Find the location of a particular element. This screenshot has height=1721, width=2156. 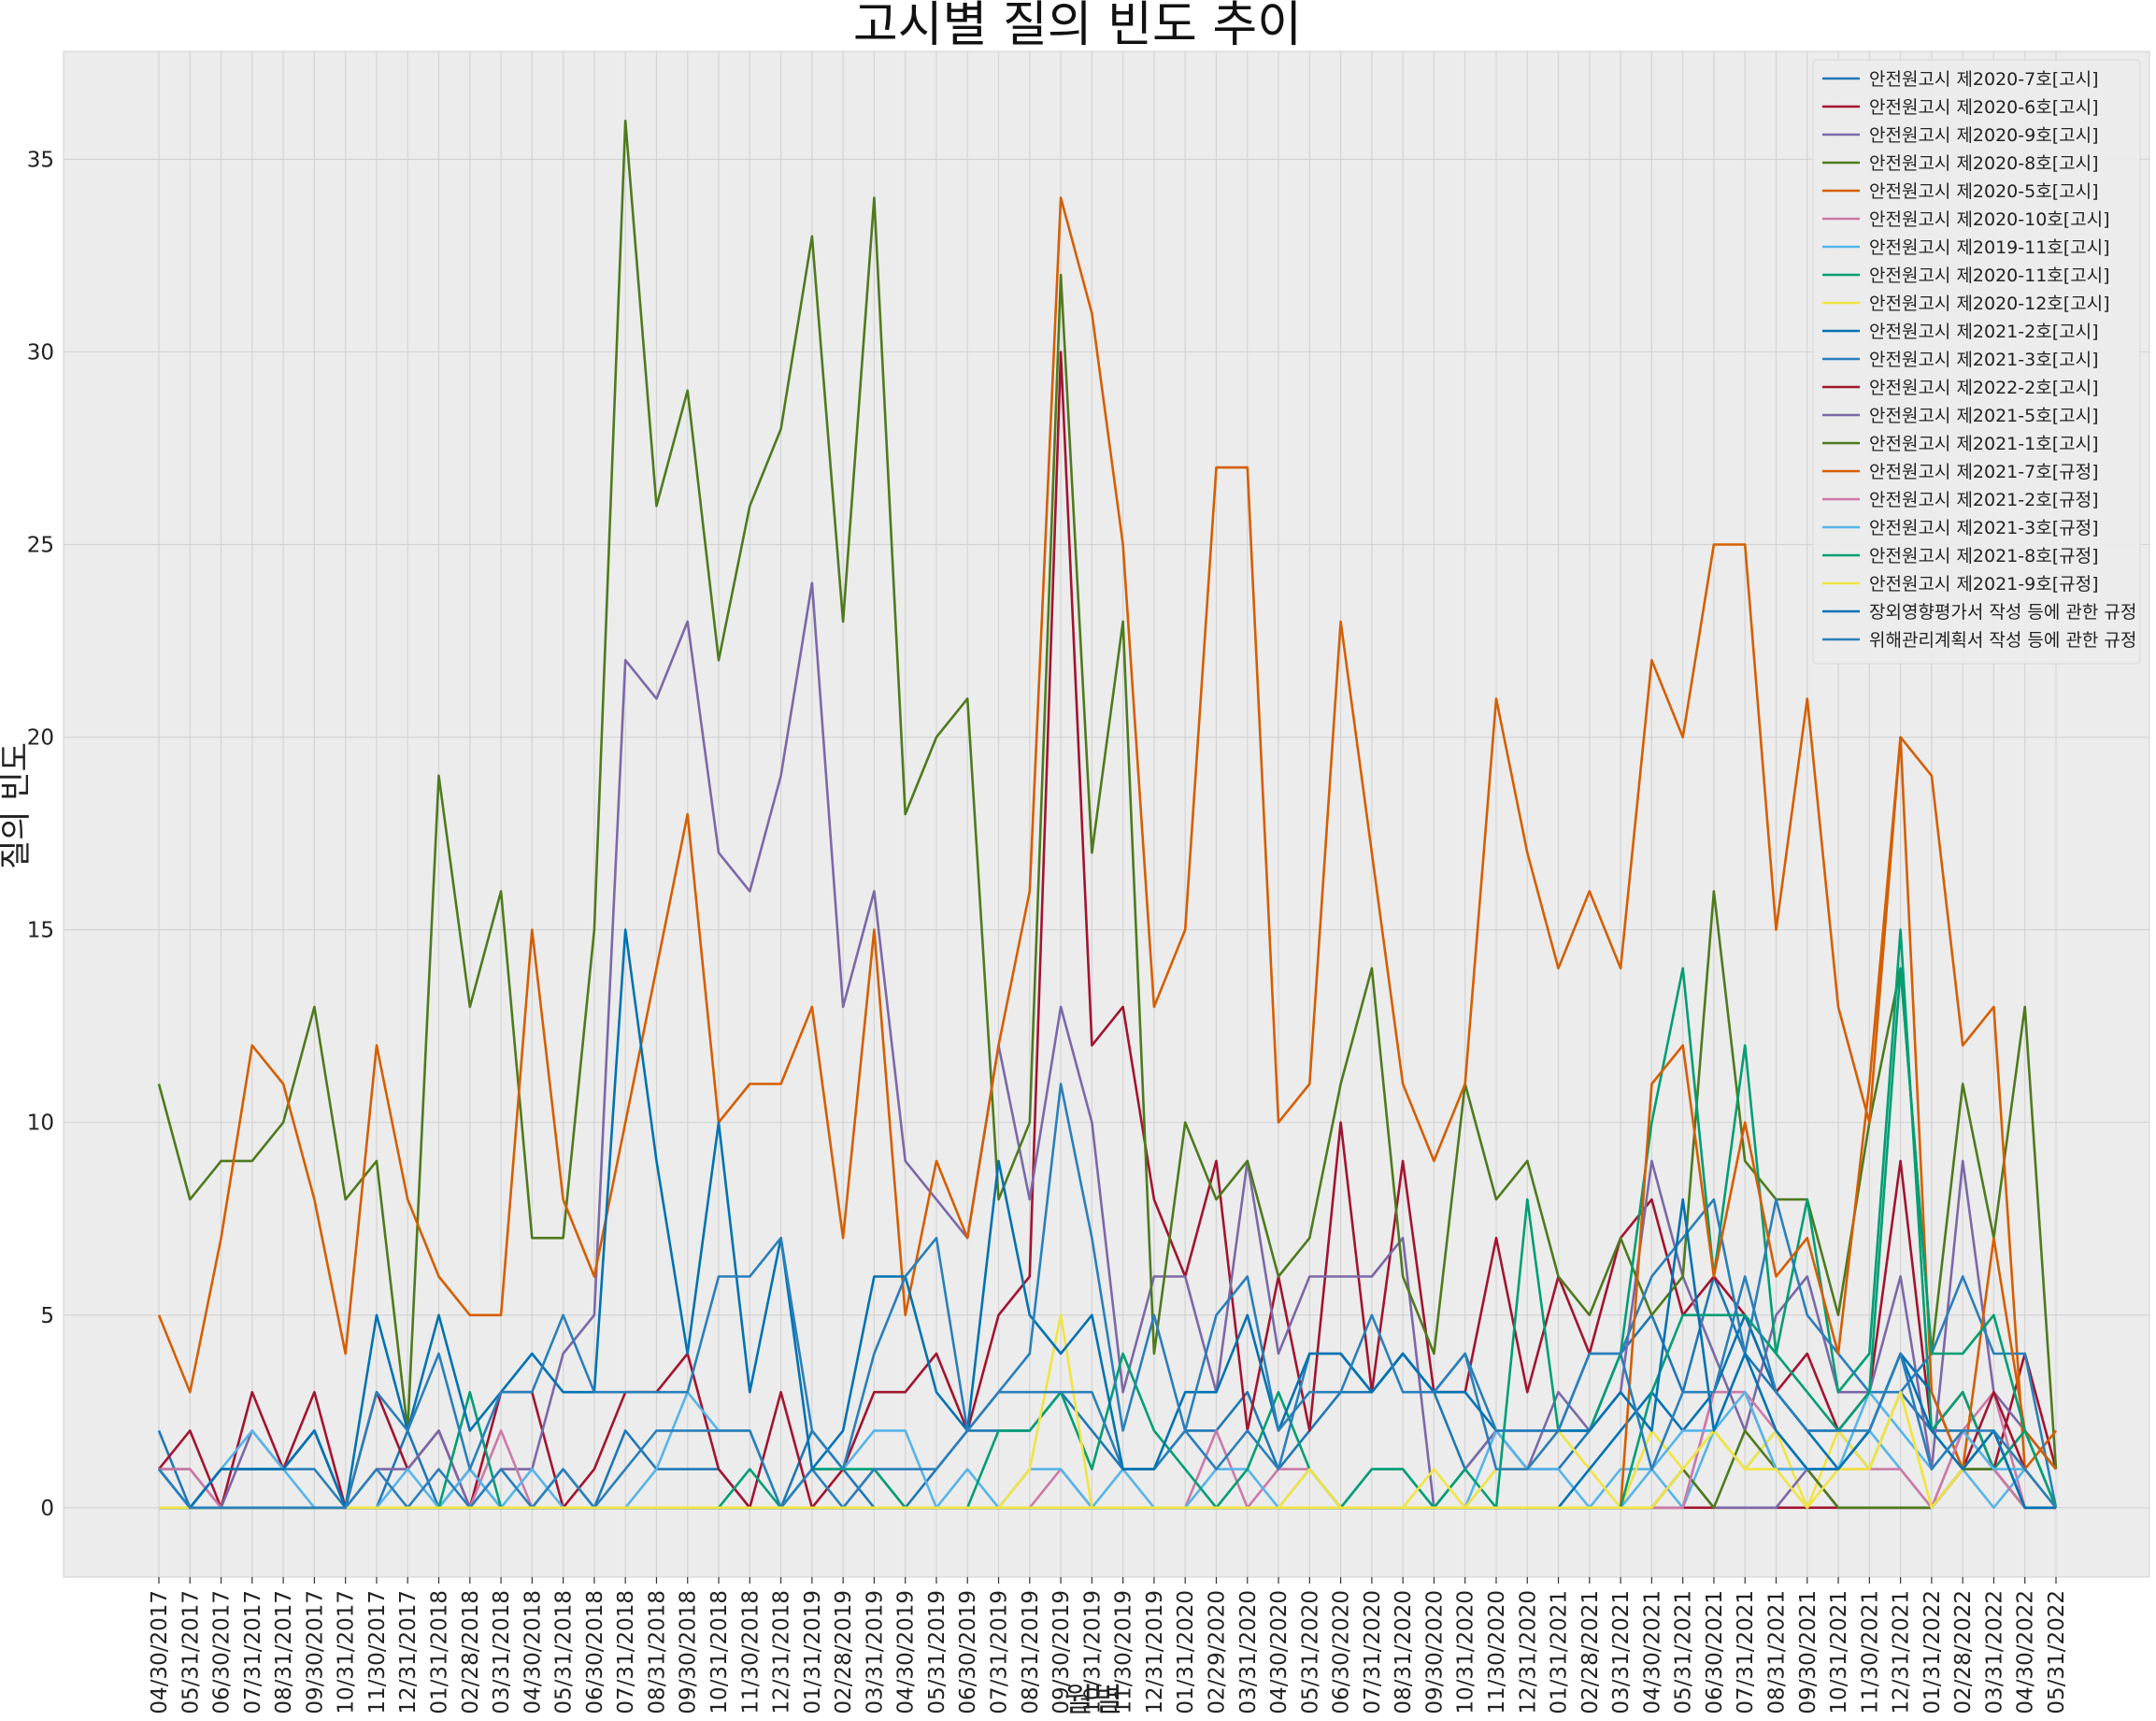

x-tick-label: 02/28/2019 is located at coordinates (844, 1652).